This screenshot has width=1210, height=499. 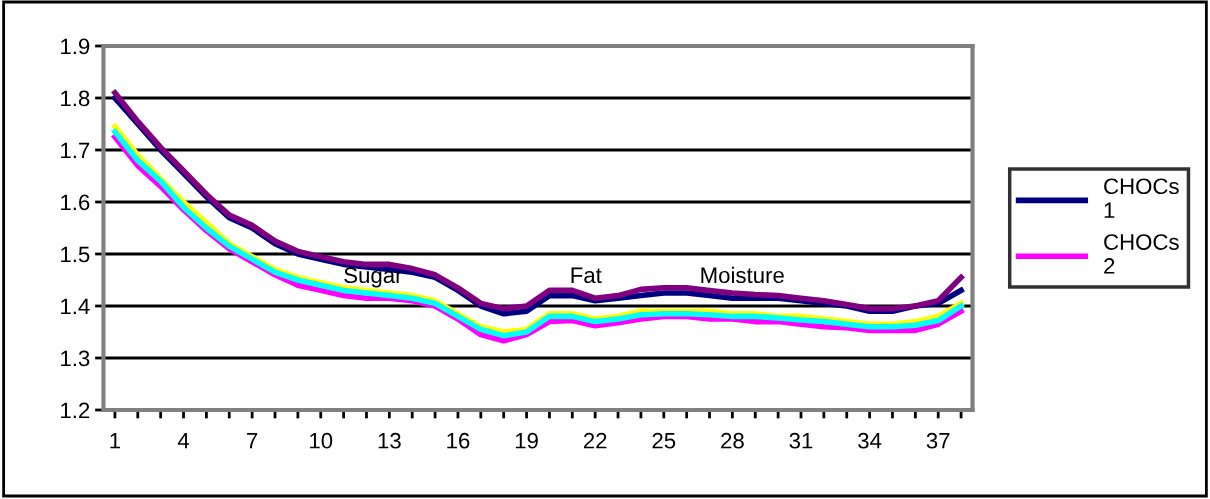 I want to click on x-tick-label: 22, so click(x=595, y=440).